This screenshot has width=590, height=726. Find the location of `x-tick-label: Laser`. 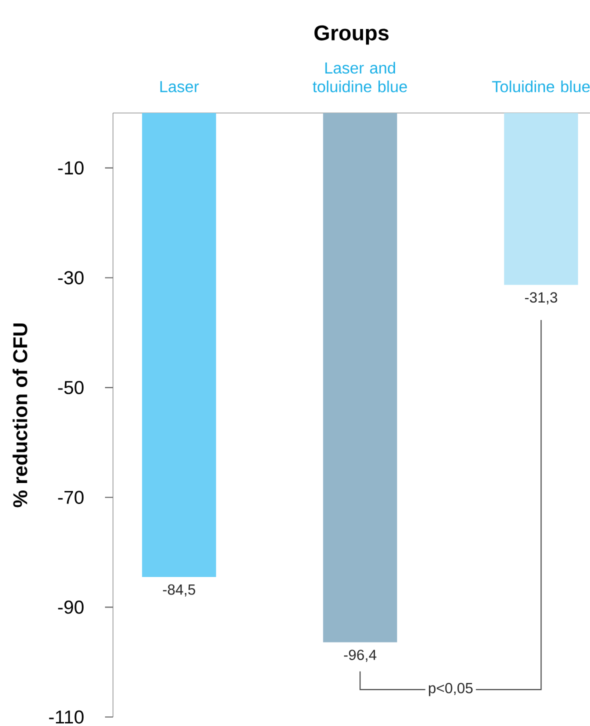

x-tick-label: Laser is located at coordinates (179, 86).